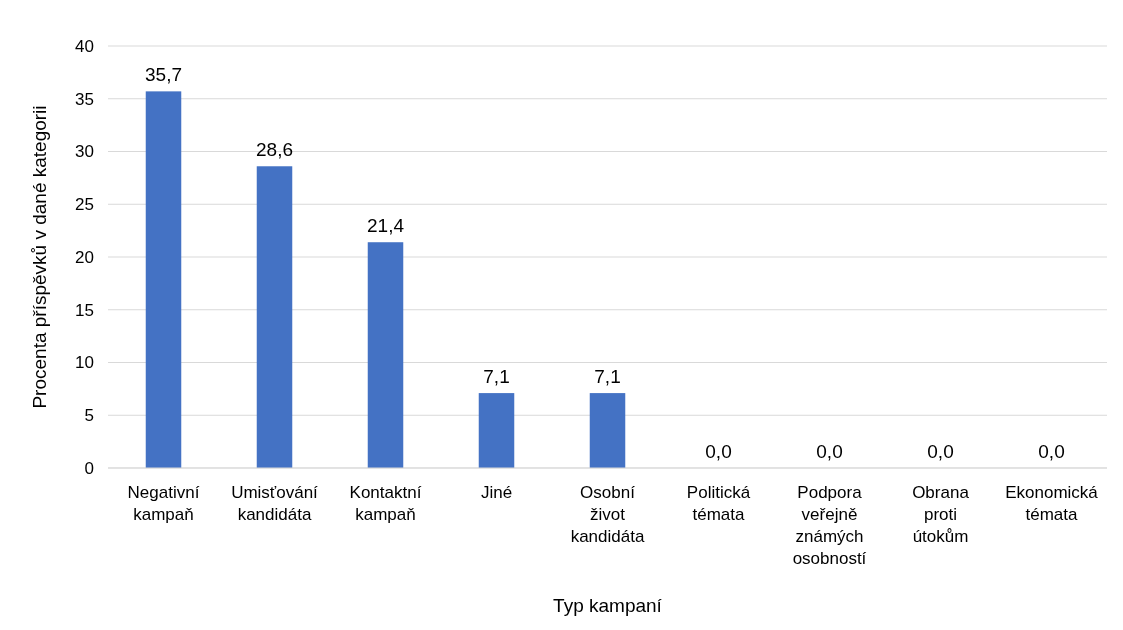 This screenshot has width=1123, height=630. I want to click on y-tick-label: 20, so click(84, 257).